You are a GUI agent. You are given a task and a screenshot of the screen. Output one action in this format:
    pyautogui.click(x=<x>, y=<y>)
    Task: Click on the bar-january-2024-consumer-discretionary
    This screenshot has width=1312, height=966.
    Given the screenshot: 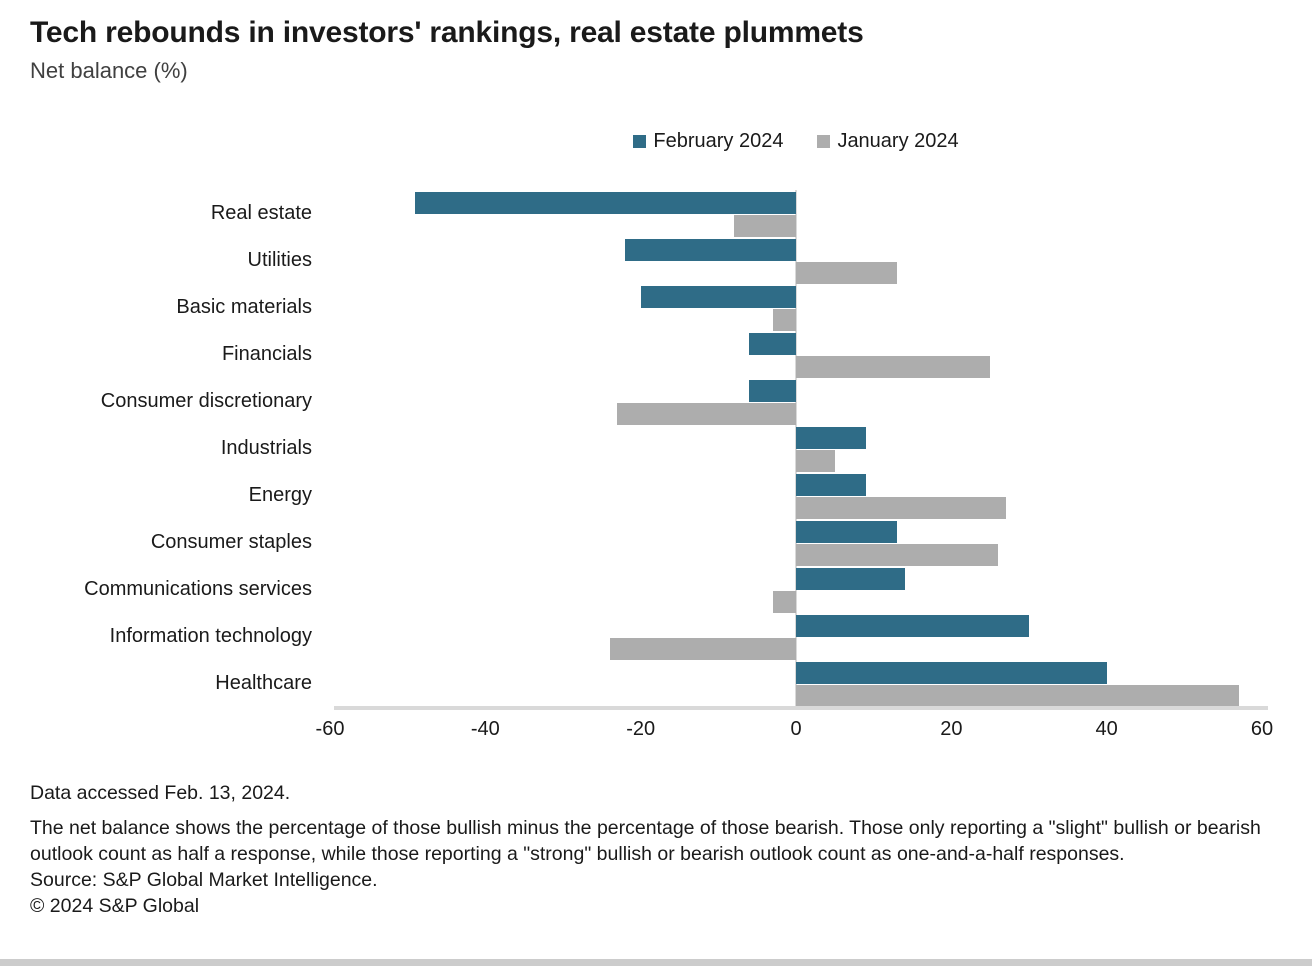 What is the action you would take?
    pyautogui.click(x=706, y=414)
    